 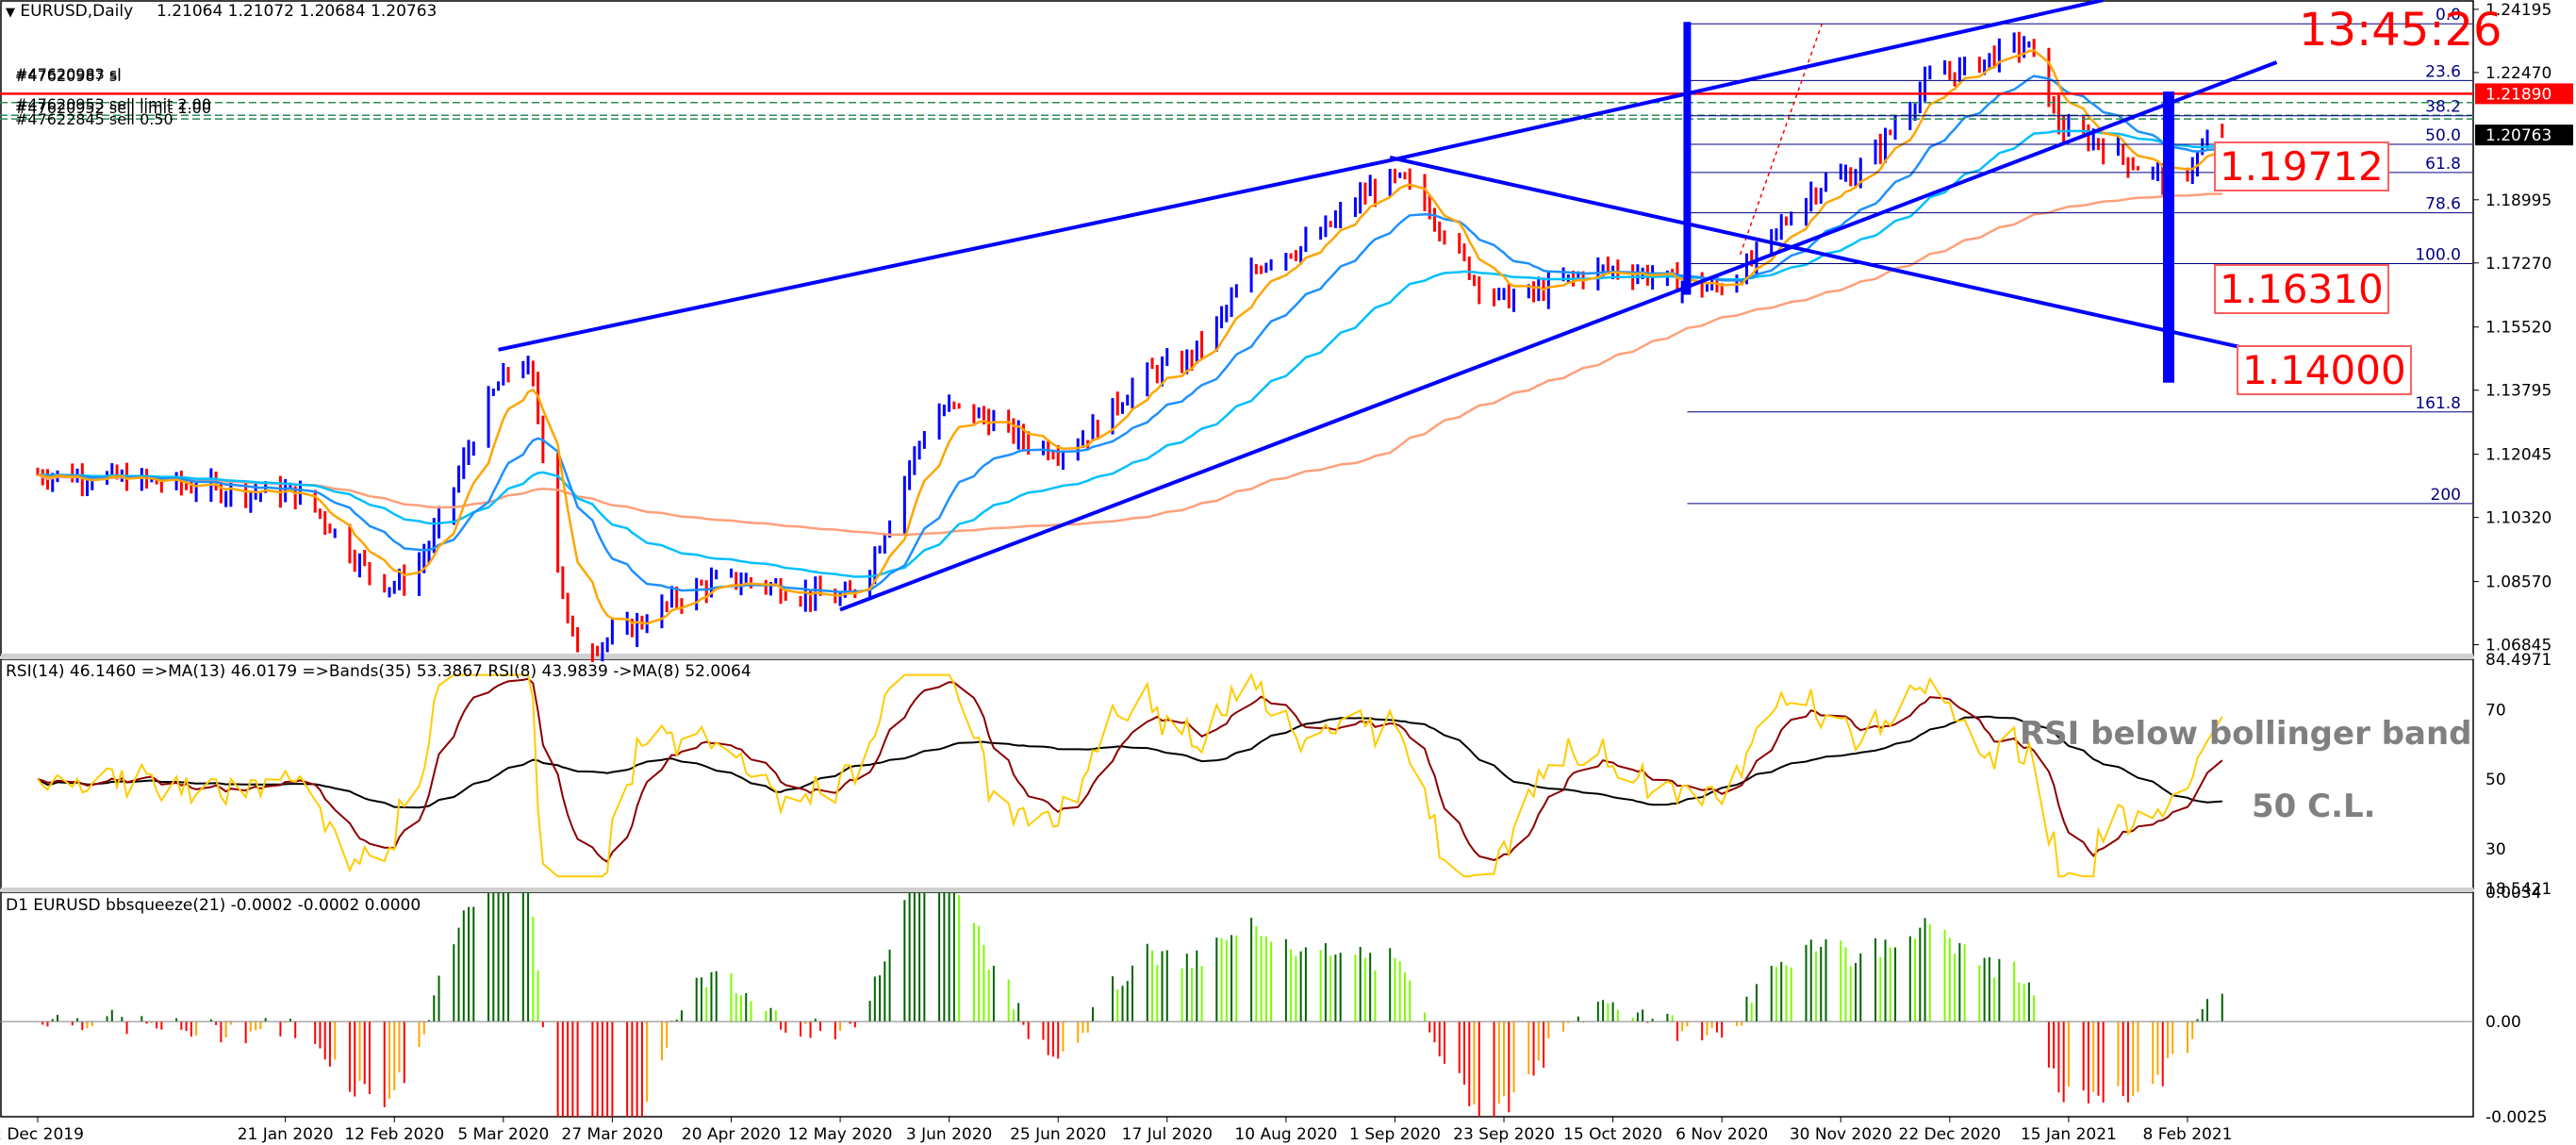 What do you see at coordinates (113, 108) in the screenshot?
I see `order-label-sell-limit-1: #47620952 sell limit 1.00` at bounding box center [113, 108].